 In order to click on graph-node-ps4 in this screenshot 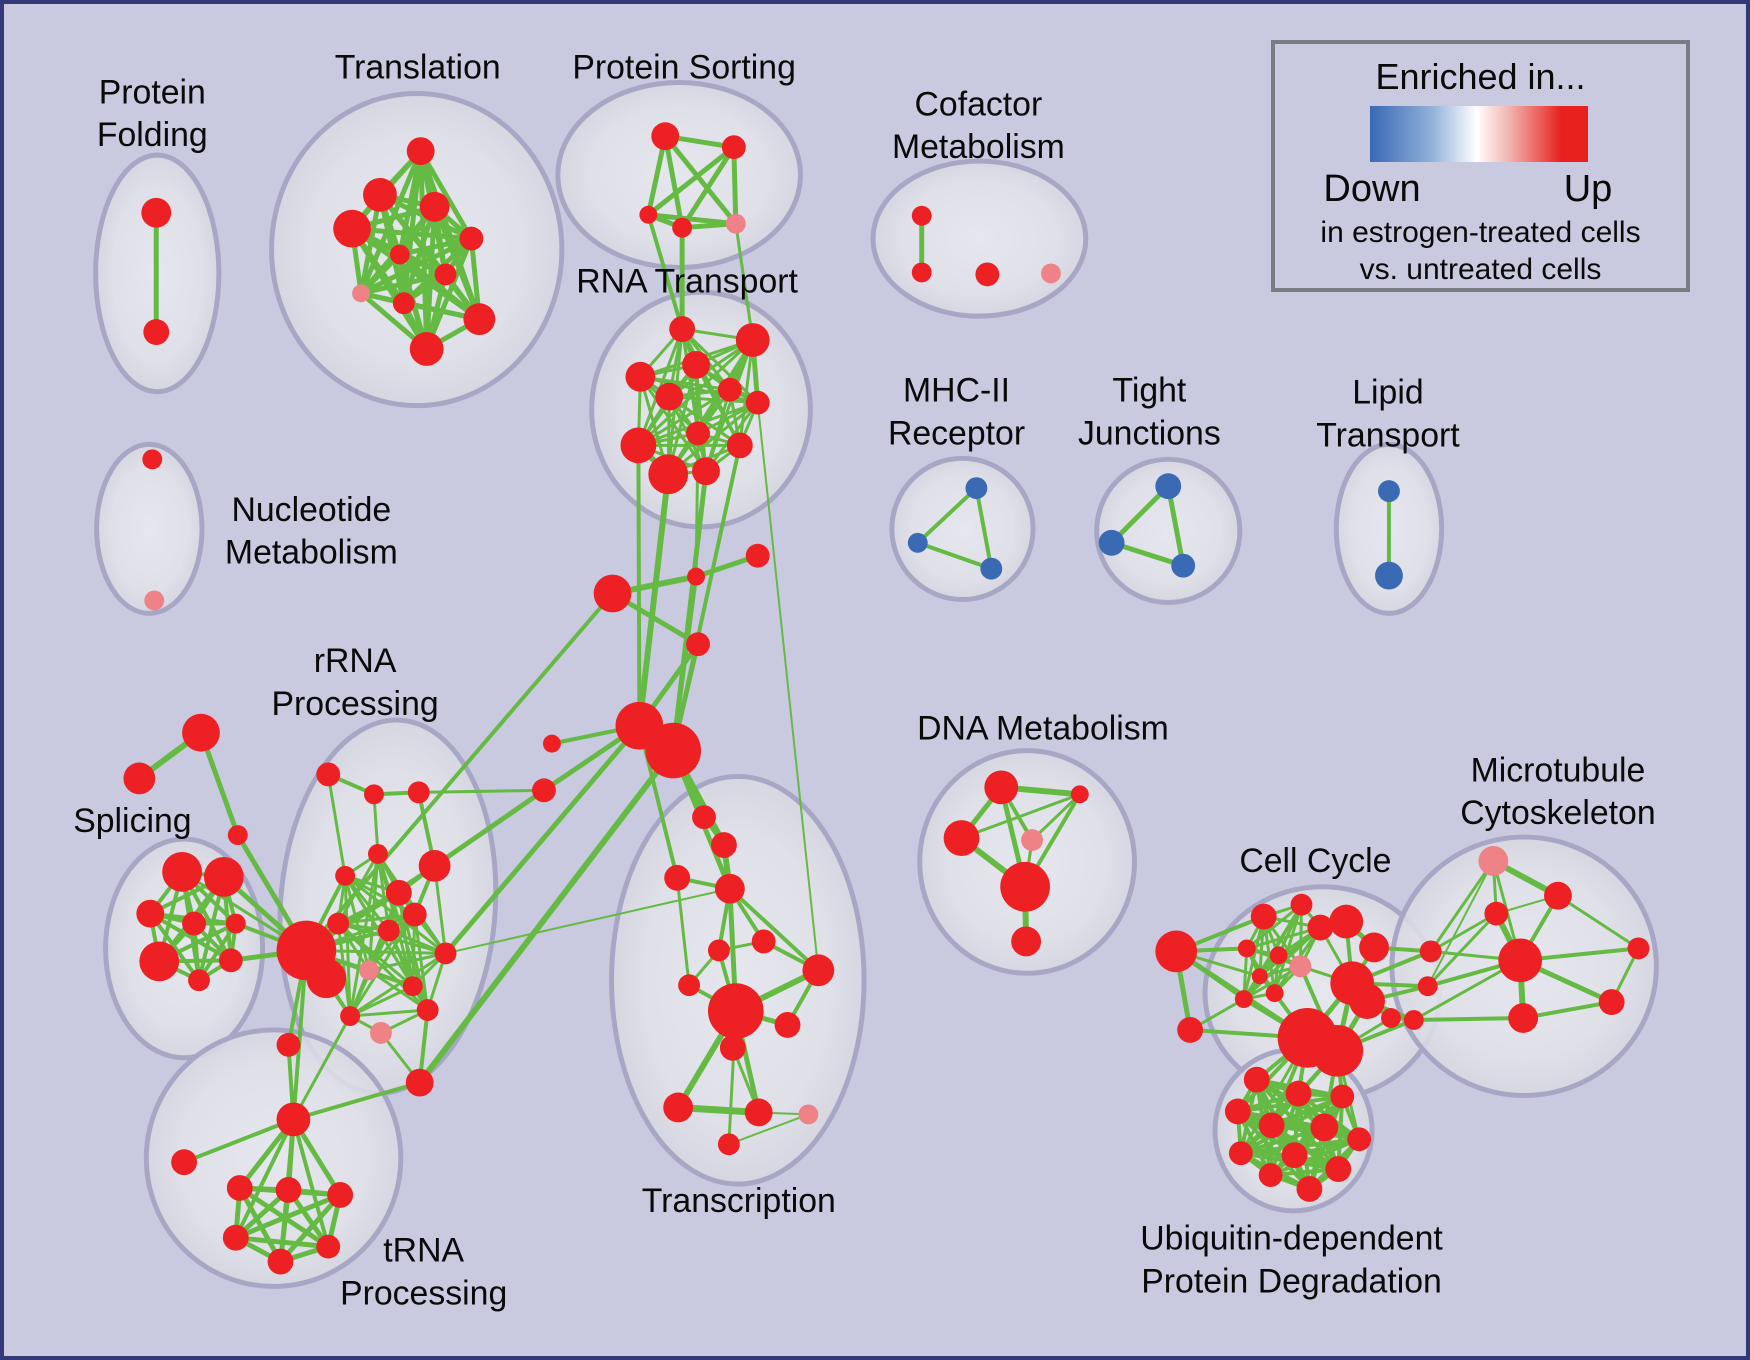, I will do `click(682, 227)`.